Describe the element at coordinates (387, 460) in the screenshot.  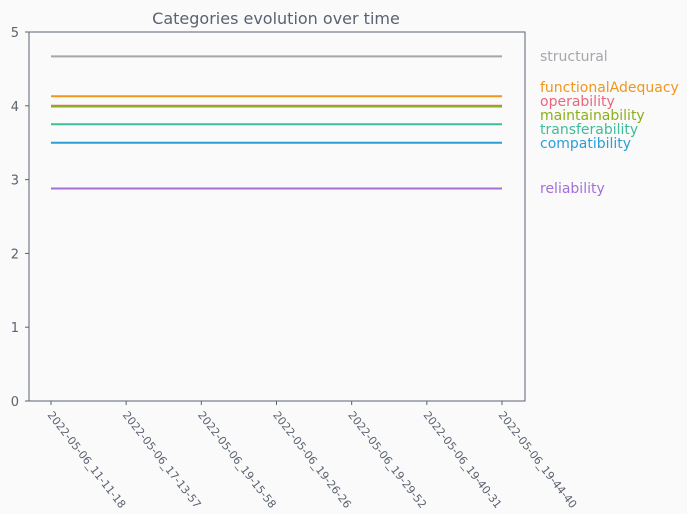
I see `x-tick-label: 2022-05-06_19-29-52` at that location.